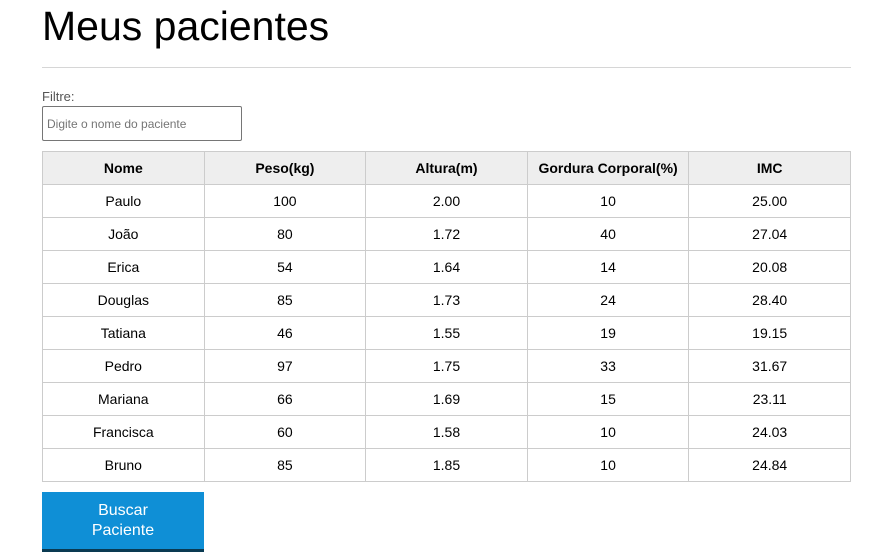  I want to click on cell-peso: 97, so click(285, 366).